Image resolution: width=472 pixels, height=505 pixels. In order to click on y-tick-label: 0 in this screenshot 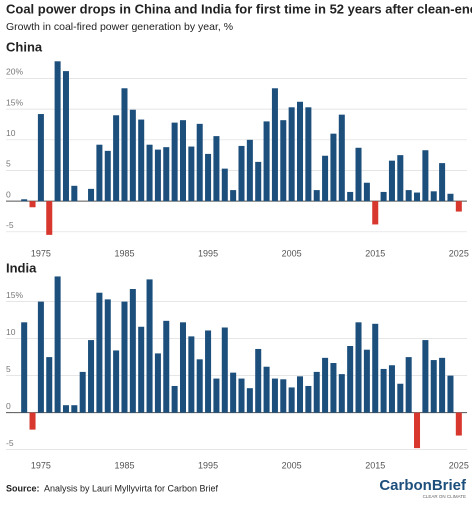, I will do `click(8, 194)`.